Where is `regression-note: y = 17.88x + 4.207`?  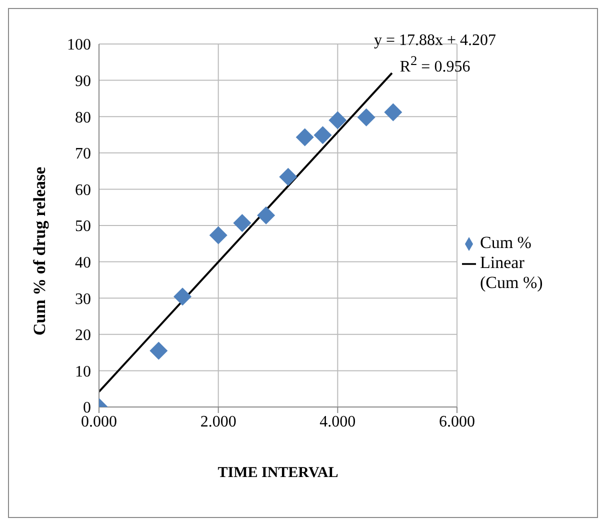
regression-note: y = 17.88x + 4.207 is located at coordinates (435, 41).